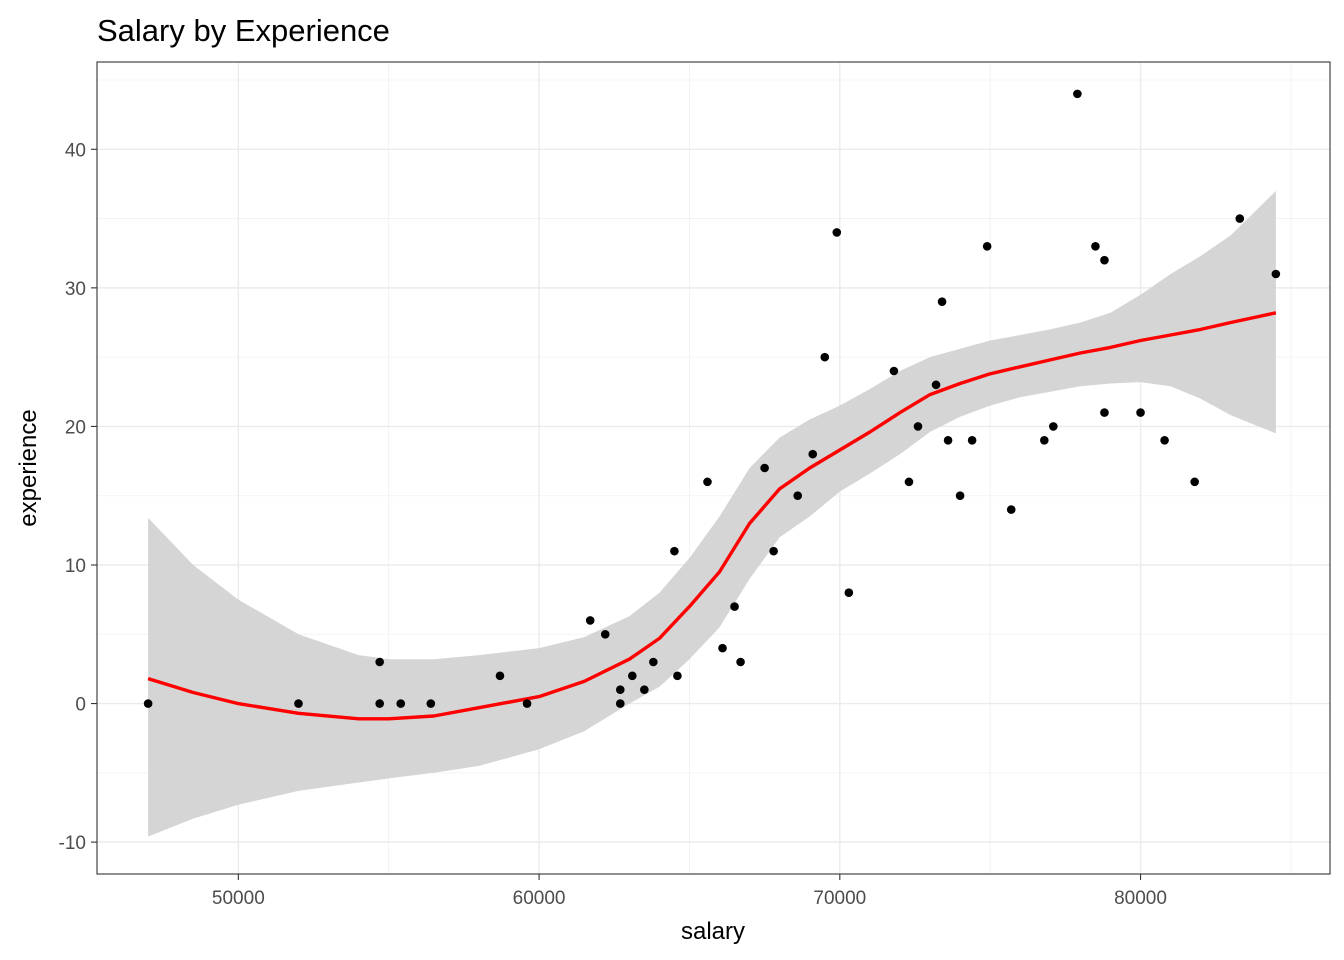  Describe the element at coordinates (75, 150) in the screenshot. I see `y-tick-label: 40` at that location.